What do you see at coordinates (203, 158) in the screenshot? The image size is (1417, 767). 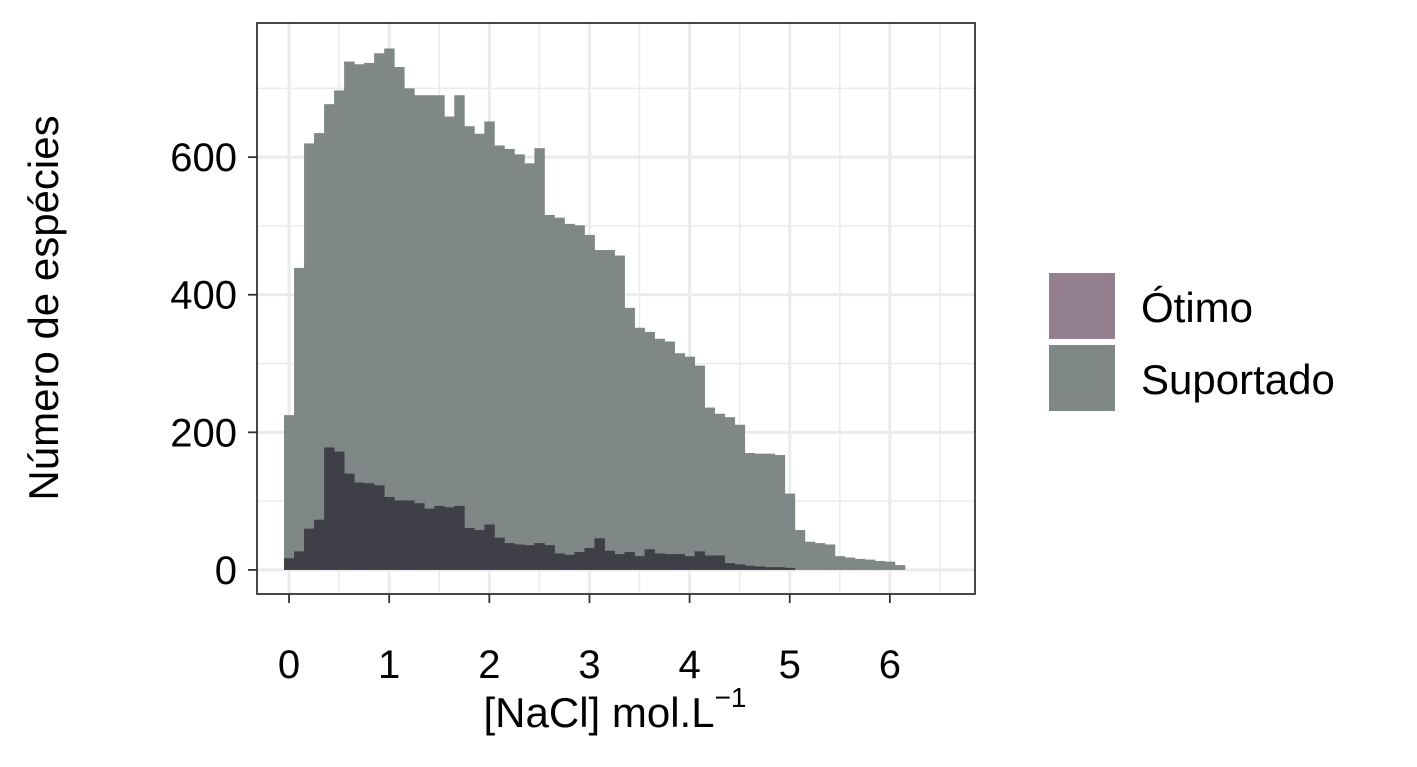 I see `y-tick-label: 600` at bounding box center [203, 158].